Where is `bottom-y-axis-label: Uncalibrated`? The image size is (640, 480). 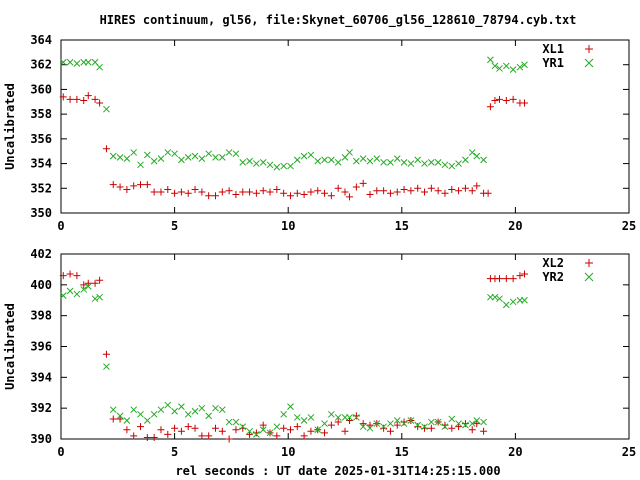
bottom-y-axis-label: Uncalibrated is located at coordinates (10, 346).